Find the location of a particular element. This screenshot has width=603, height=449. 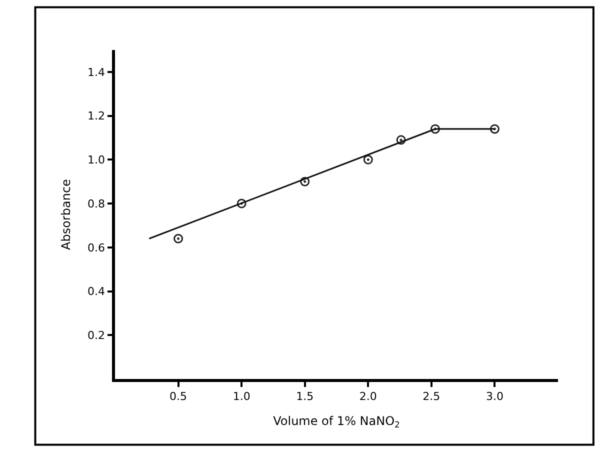

y-tick-label: 0.4 is located at coordinates (97, 291).